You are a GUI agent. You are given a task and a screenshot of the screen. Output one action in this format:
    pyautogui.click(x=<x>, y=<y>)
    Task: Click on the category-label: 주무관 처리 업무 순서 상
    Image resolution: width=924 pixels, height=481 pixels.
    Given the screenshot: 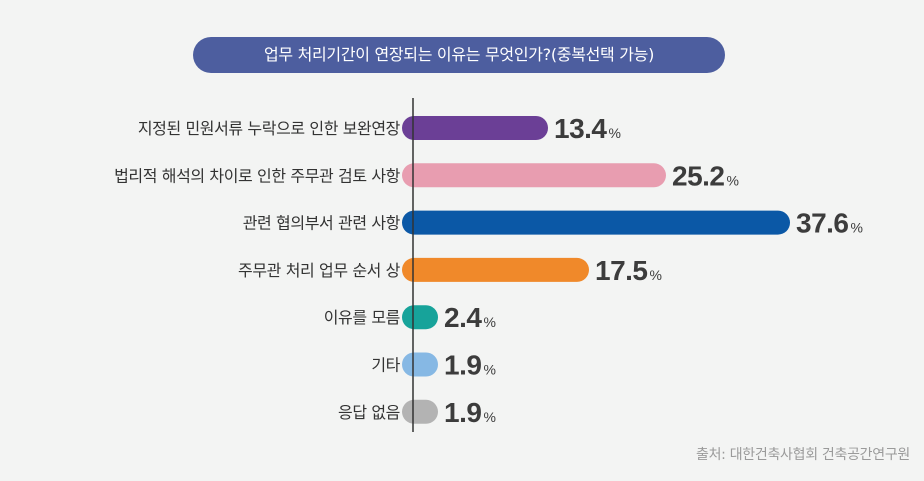 What is the action you would take?
    pyautogui.click(x=319, y=270)
    